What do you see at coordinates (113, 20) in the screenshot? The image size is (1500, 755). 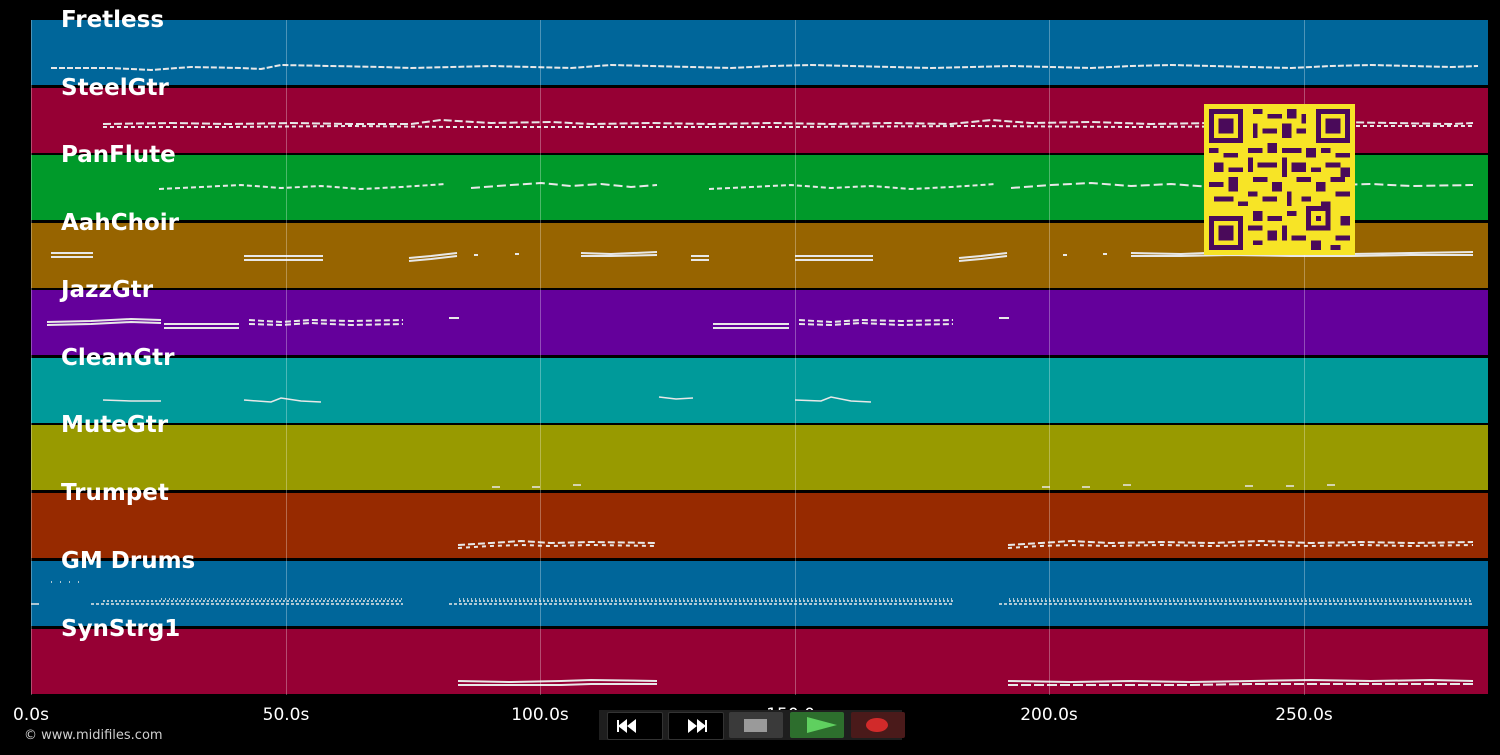 I see `track-label: Fretless` at bounding box center [113, 20].